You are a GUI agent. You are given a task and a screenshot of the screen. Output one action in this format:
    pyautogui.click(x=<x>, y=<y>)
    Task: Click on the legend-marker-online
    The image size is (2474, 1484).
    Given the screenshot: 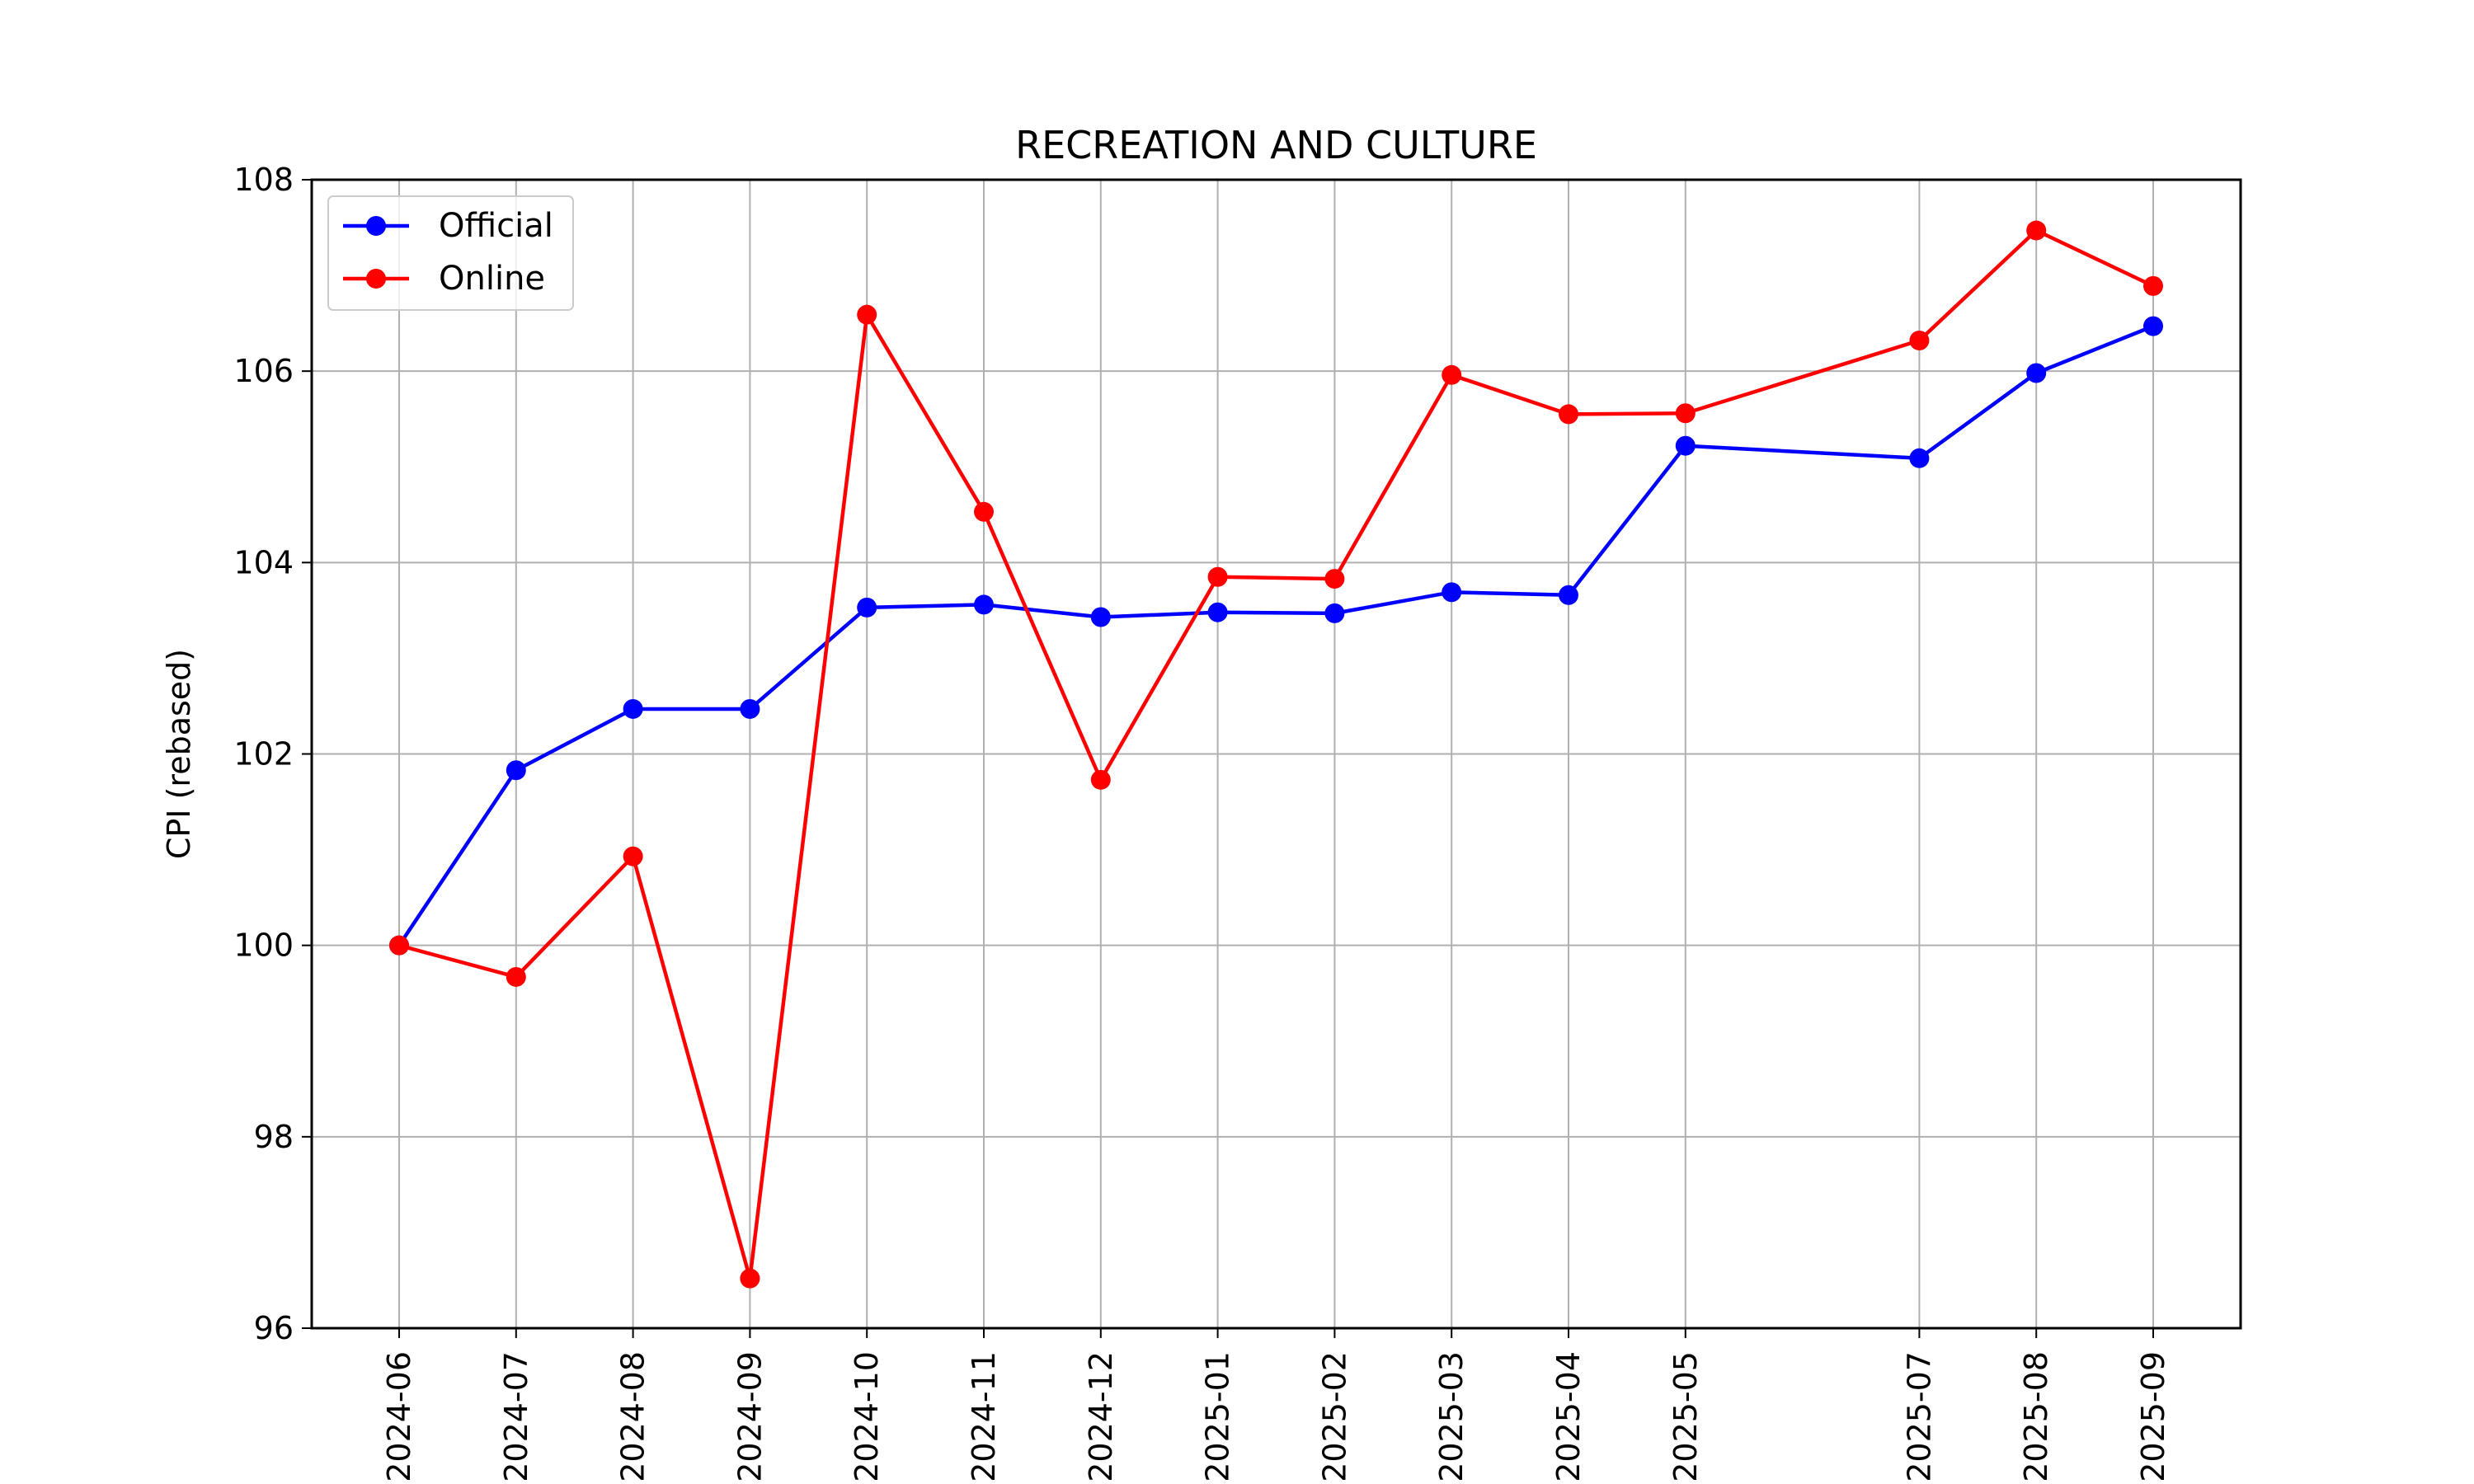 What is the action you would take?
    pyautogui.click(x=376, y=279)
    